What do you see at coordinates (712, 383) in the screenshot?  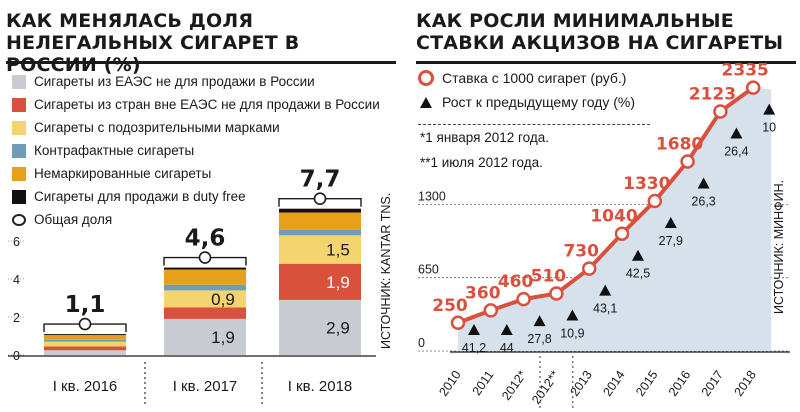 I see `x-year-label: 2017` at bounding box center [712, 383].